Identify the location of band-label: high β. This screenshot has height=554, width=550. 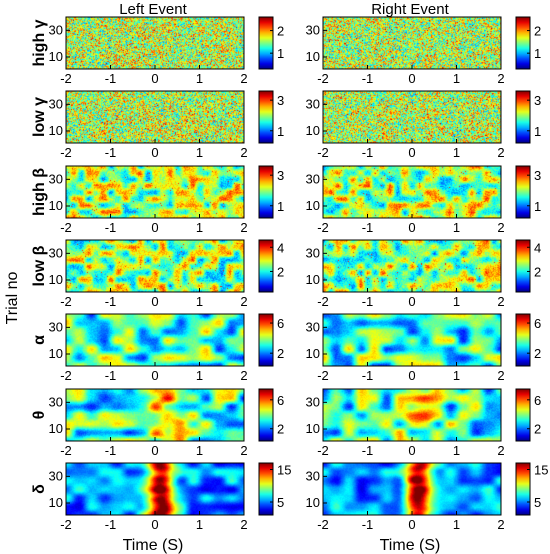
(39, 192).